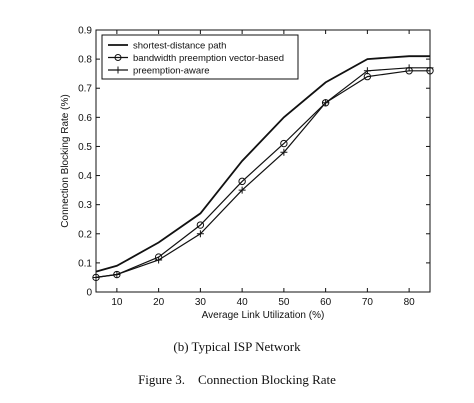 This screenshot has width=474, height=403. I want to click on figure-caption: Figure 3. Connection Blocking Rate, so click(237, 379).